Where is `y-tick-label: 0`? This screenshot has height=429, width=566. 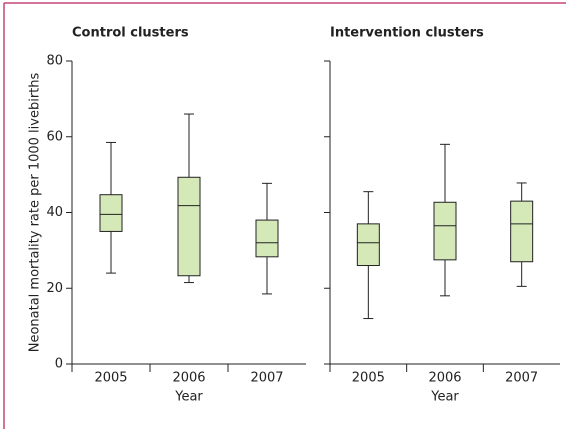
y-tick-label: 0 is located at coordinates (59, 364).